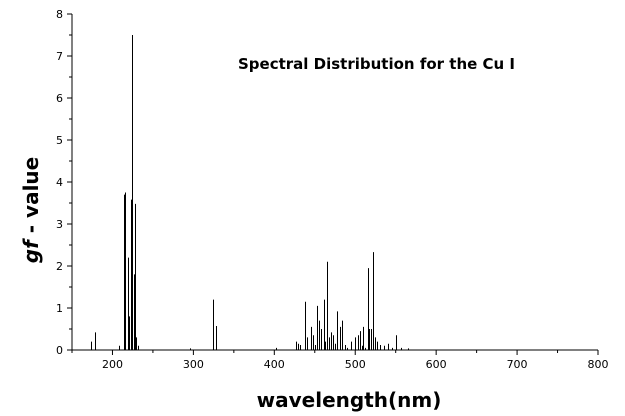 The image size is (625, 416). I want to click on x-tick-label: 800, so click(598, 364).